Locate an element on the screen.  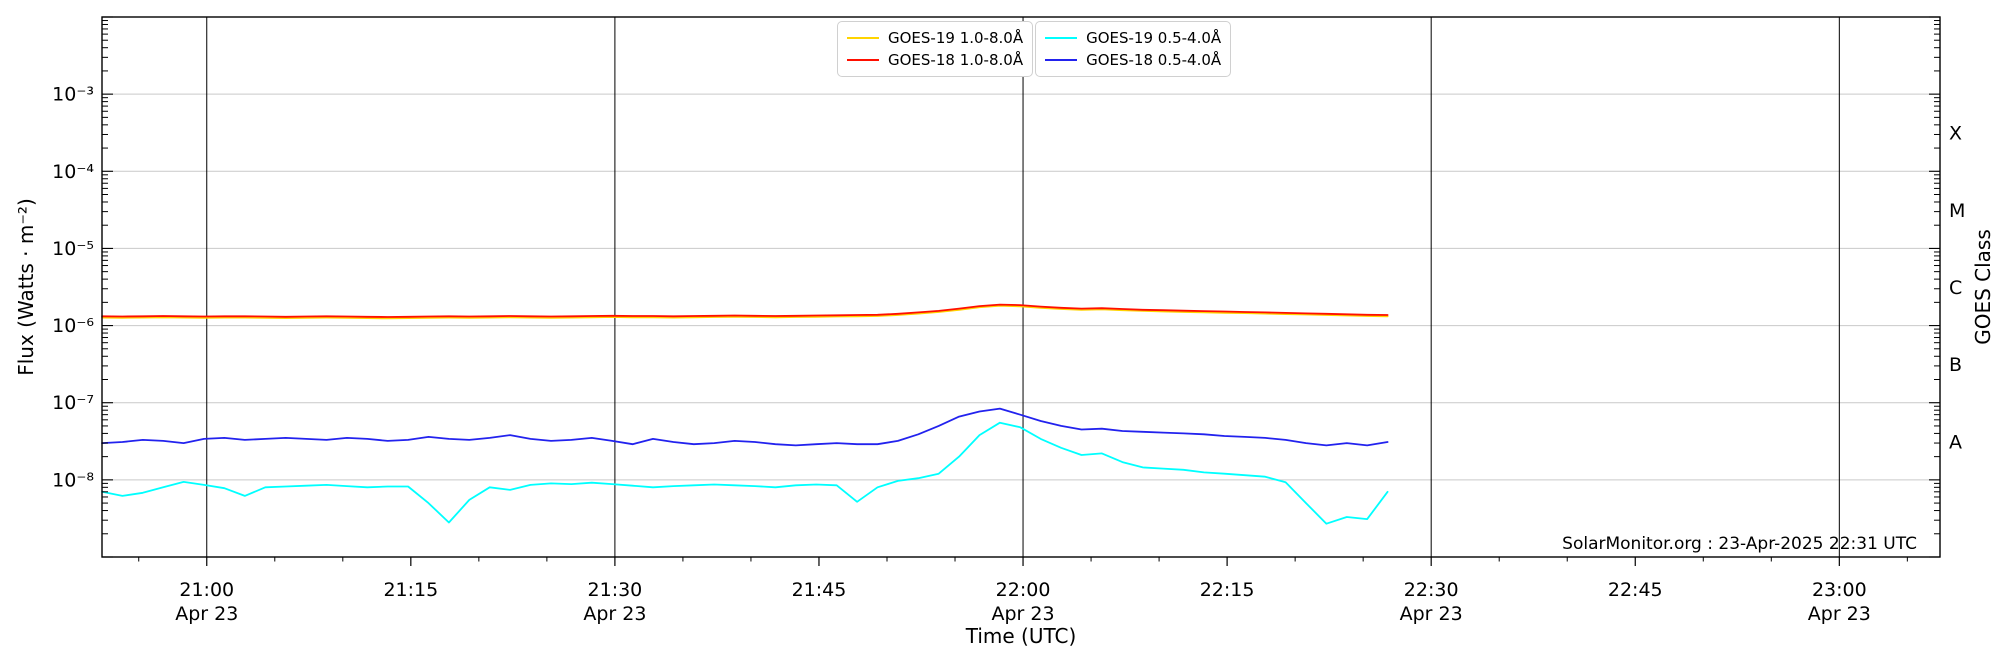
legend-row-goes19-short: GOES-19 0.5-4.0Å is located at coordinates (1133, 38).